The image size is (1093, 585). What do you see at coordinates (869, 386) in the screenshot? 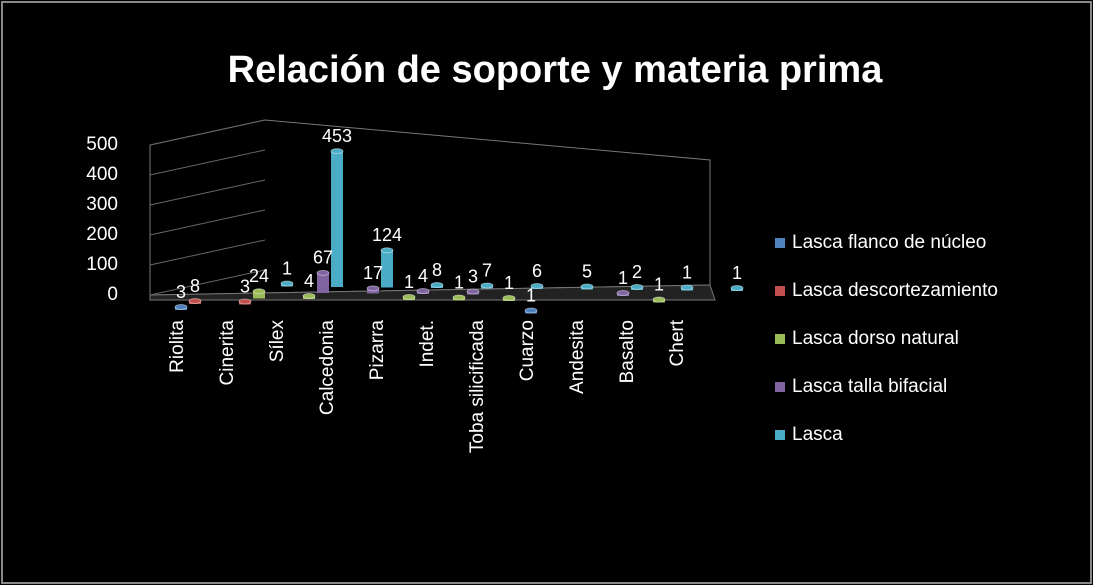
I see `legend-label: Lasca talla bifacial` at bounding box center [869, 386].